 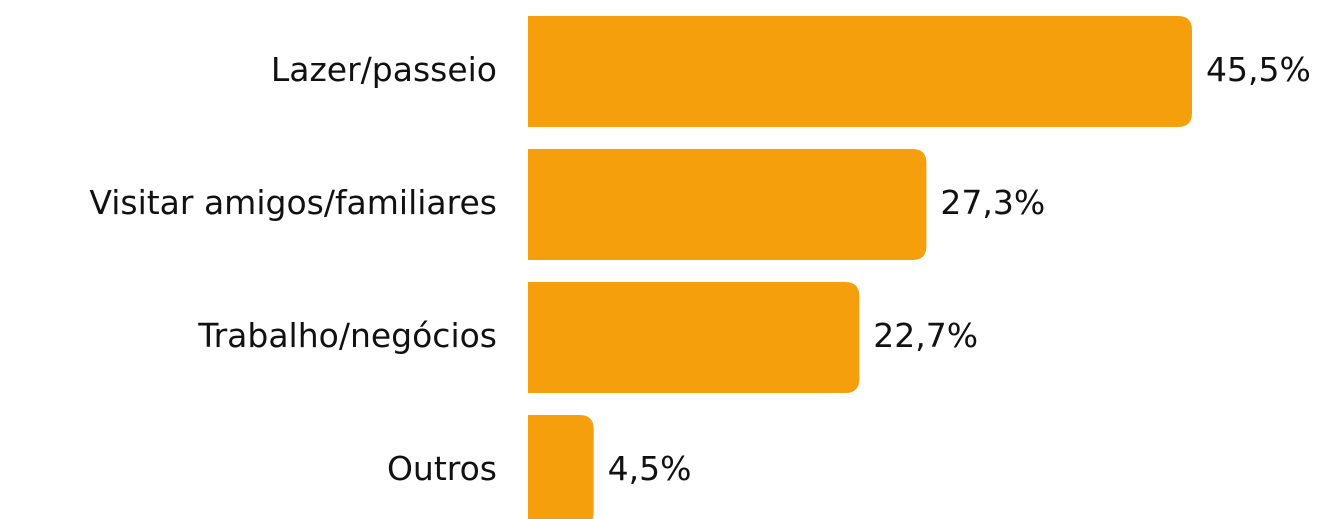 I want to click on value-label: 27,3%, so click(x=992, y=202).